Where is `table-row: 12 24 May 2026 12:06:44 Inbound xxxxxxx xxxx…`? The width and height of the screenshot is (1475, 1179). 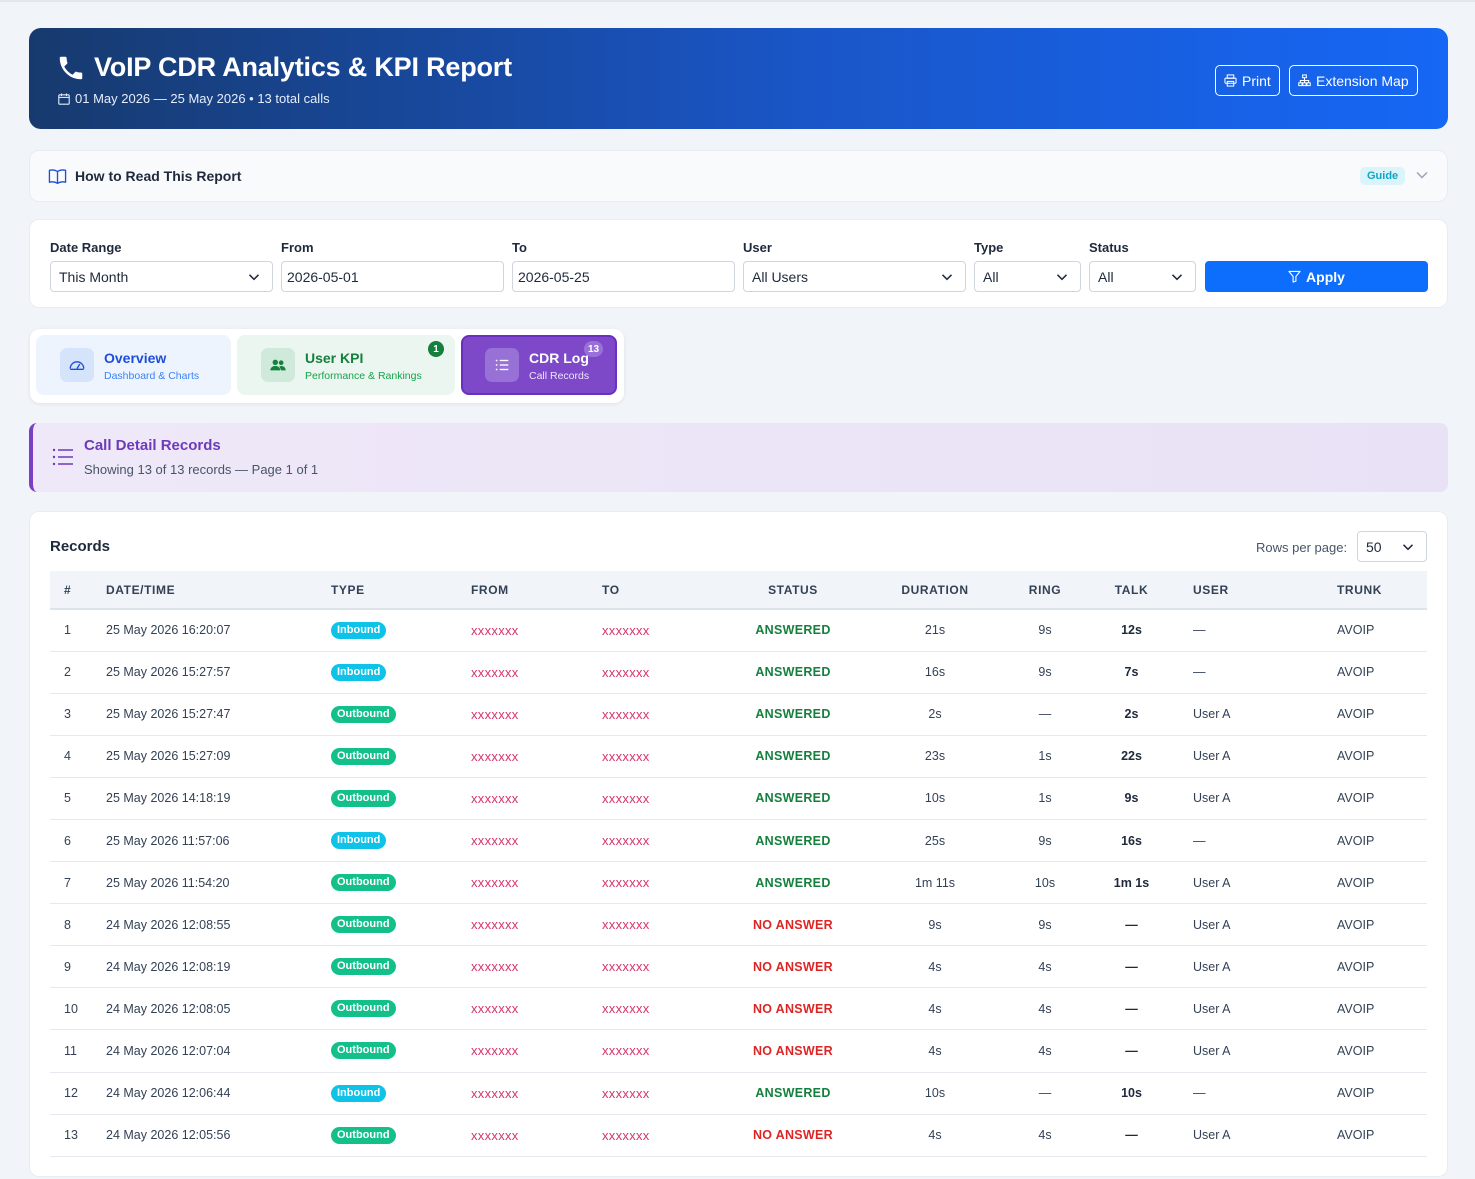 table-row: 12 24 May 2026 12:06:44 Inbound xxxxxxx xxxx… is located at coordinates (738, 1093).